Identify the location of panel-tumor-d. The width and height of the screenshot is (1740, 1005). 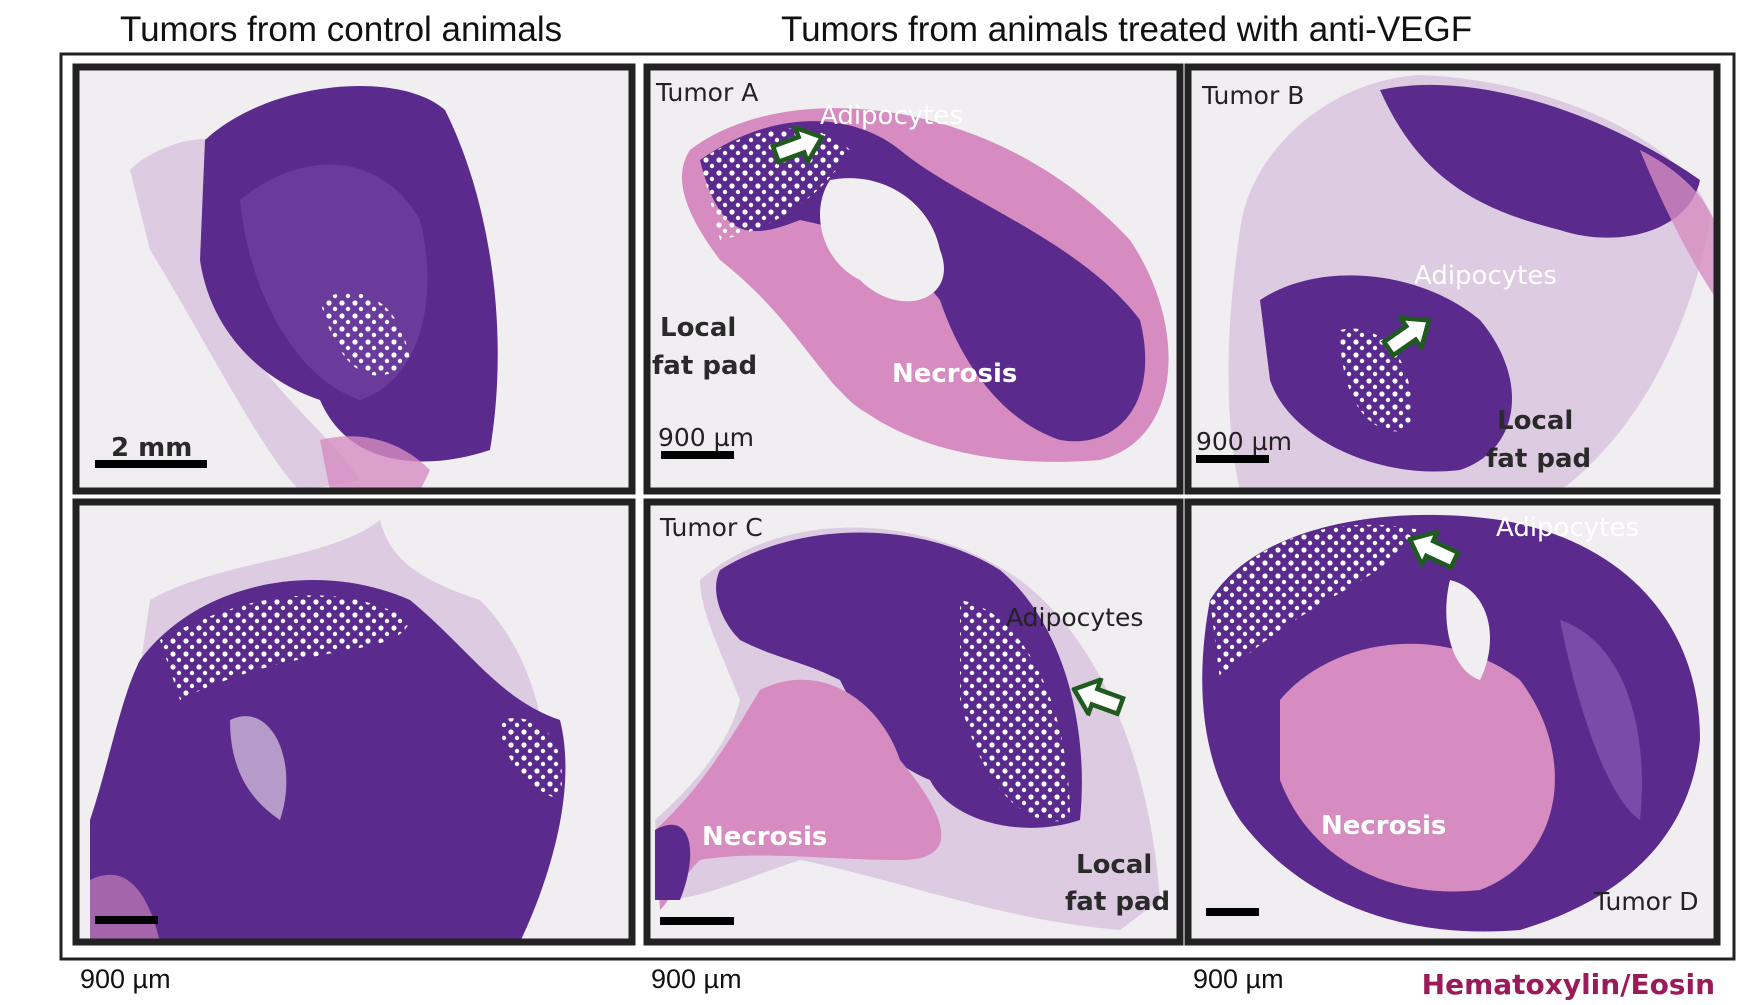
(1452, 722).